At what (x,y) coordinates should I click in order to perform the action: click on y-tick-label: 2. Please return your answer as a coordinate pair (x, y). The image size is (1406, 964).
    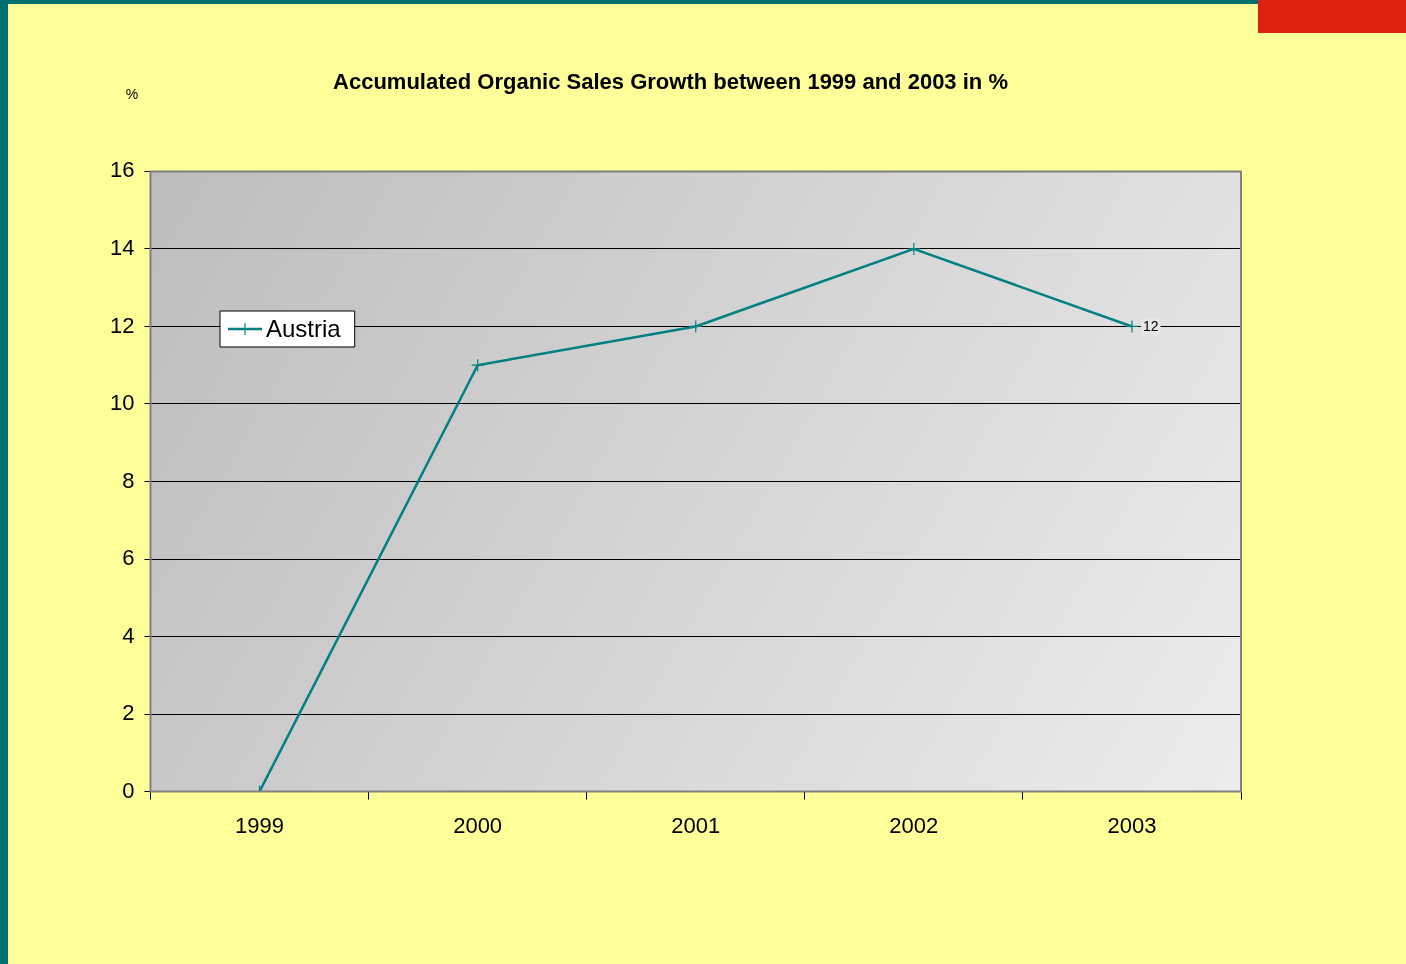
    Looking at the image, I should click on (128, 713).